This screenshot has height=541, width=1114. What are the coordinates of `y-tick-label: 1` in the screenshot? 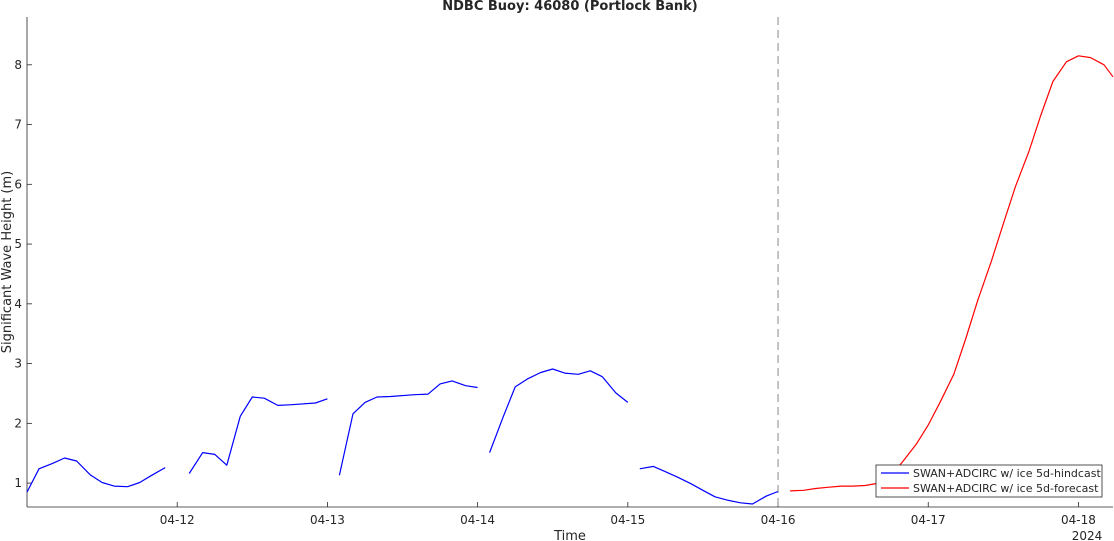 It's located at (18, 483).